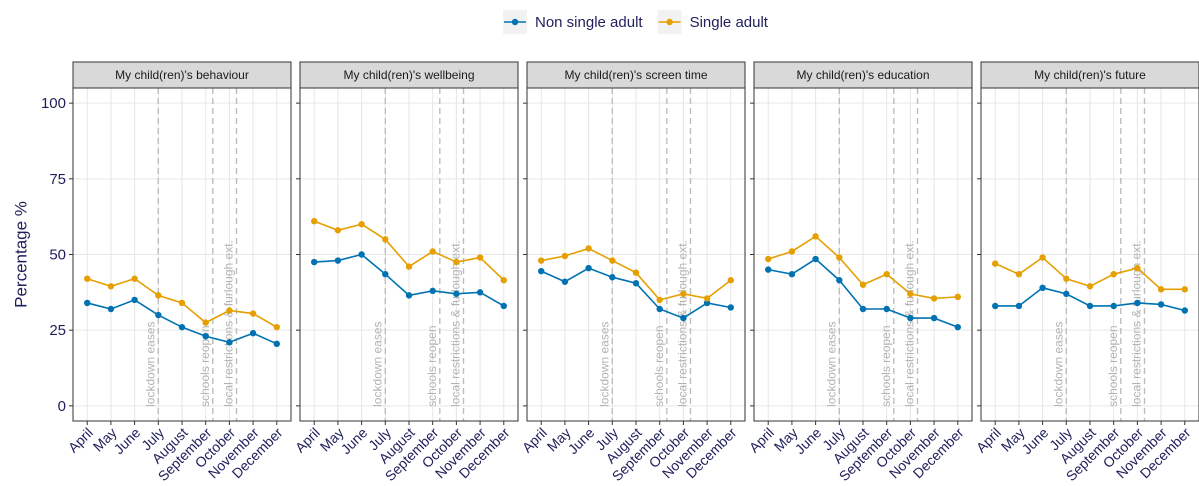 The image size is (1199, 486). I want to click on y-tick-label: 50, so click(57, 254).